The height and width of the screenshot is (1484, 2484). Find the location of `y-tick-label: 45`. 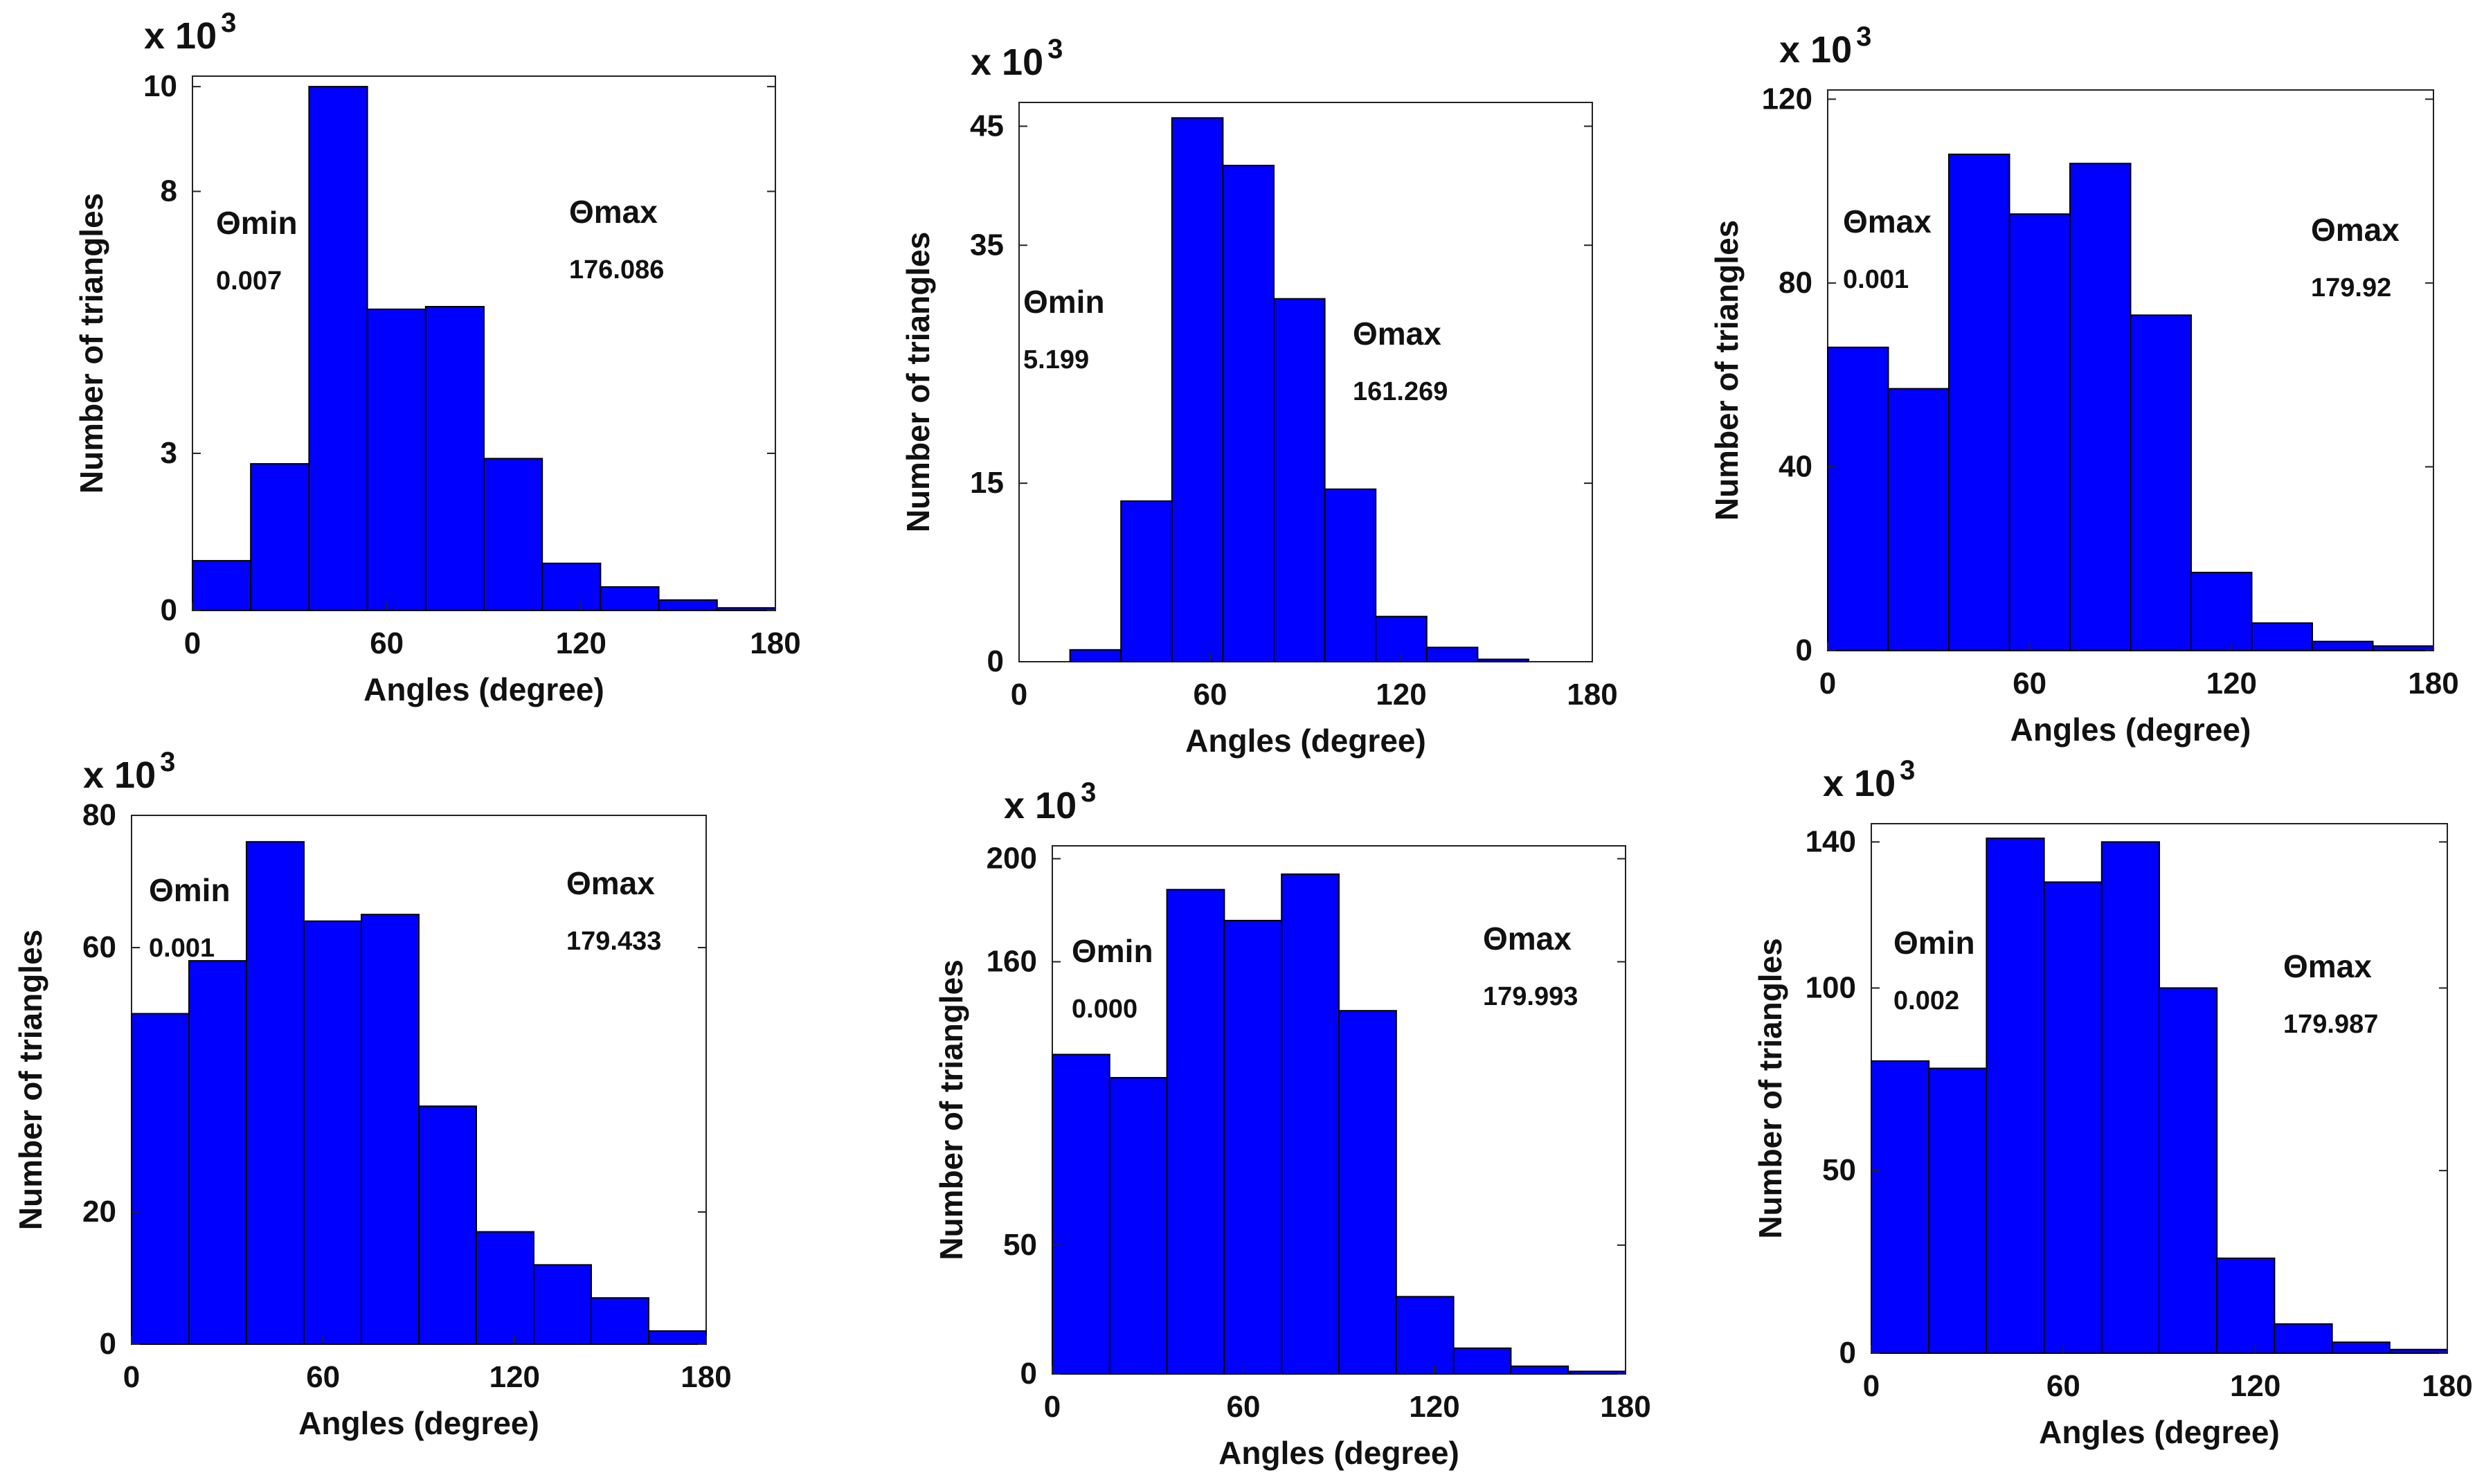

y-tick-label: 45 is located at coordinates (987, 126).